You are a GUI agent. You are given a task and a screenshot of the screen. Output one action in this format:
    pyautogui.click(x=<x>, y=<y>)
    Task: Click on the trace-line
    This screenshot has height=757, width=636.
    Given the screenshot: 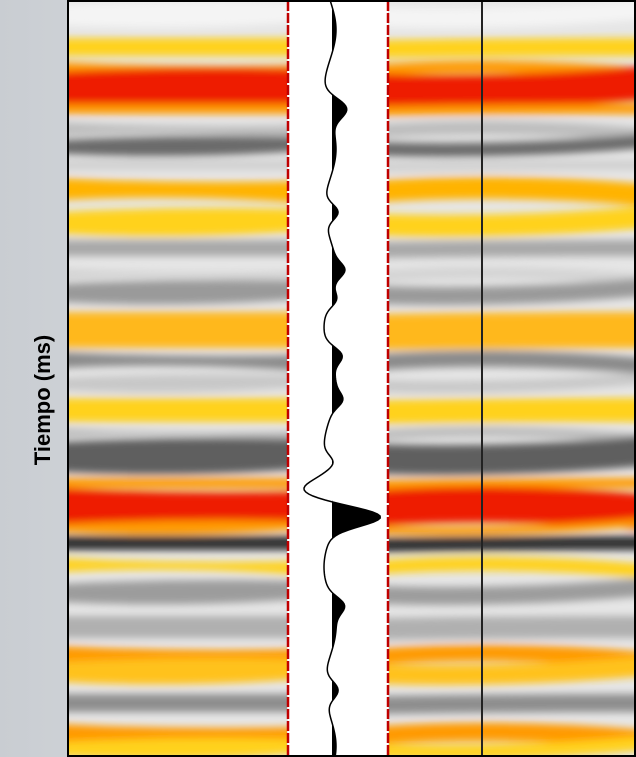 What is the action you would take?
    pyautogui.click(x=342, y=378)
    